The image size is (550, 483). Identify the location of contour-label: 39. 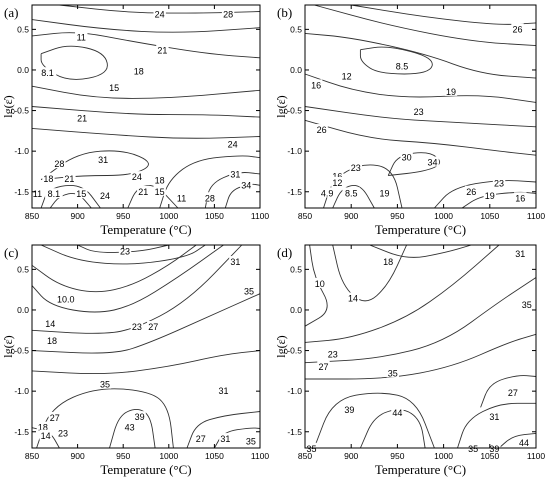
(349, 410).